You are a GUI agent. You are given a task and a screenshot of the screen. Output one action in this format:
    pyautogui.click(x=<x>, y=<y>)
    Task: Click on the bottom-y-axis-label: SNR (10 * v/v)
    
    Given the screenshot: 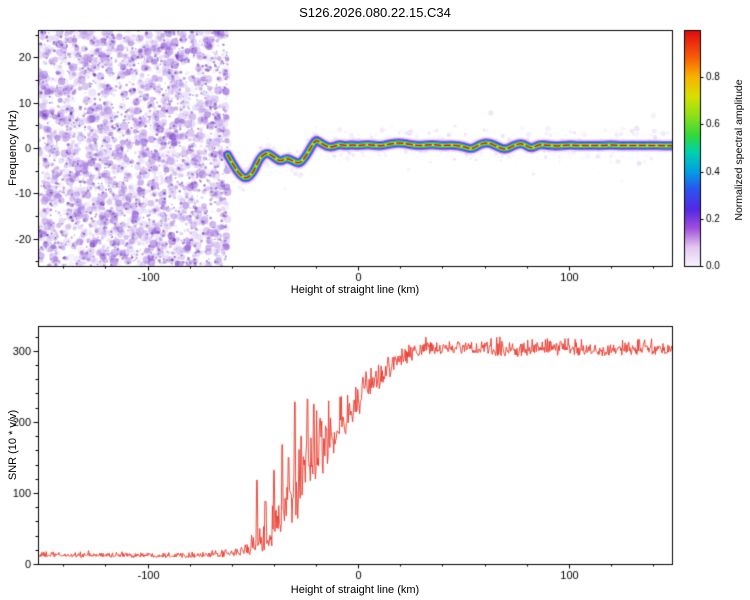 What is the action you would take?
    pyautogui.click(x=13, y=445)
    